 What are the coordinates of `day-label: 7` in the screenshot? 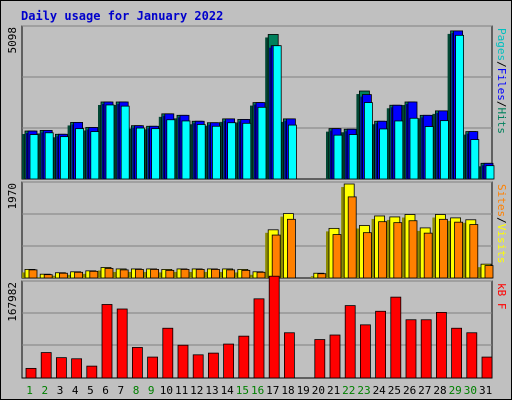 It's located at (120, 390).